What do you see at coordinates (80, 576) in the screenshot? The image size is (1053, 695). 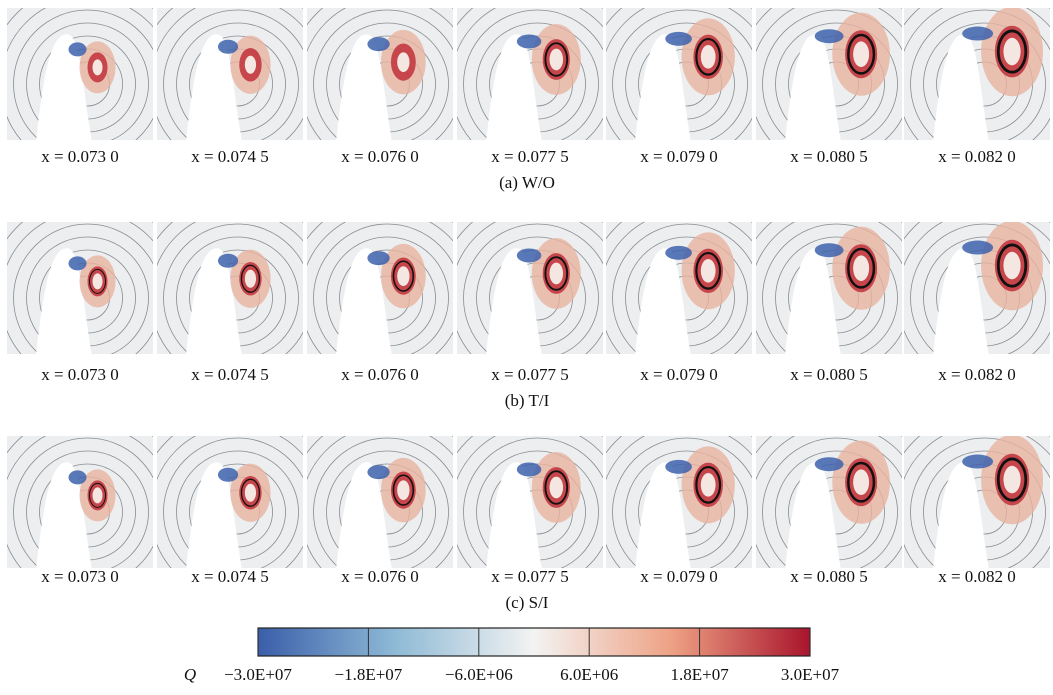 I see `panel-label: x = 0.073 0` at bounding box center [80, 576].